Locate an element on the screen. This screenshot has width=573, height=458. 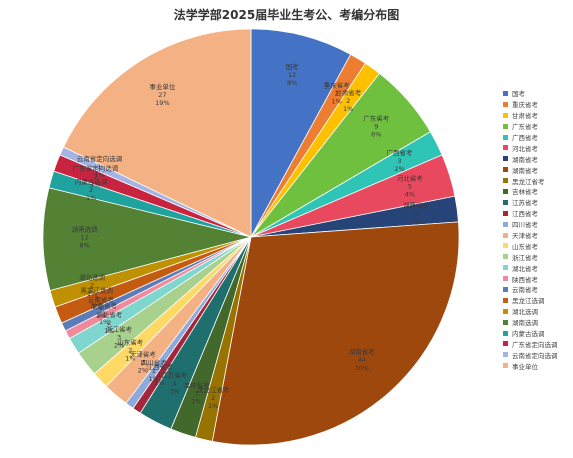
legend-item: 事业单位 is located at coordinates (538, 365).